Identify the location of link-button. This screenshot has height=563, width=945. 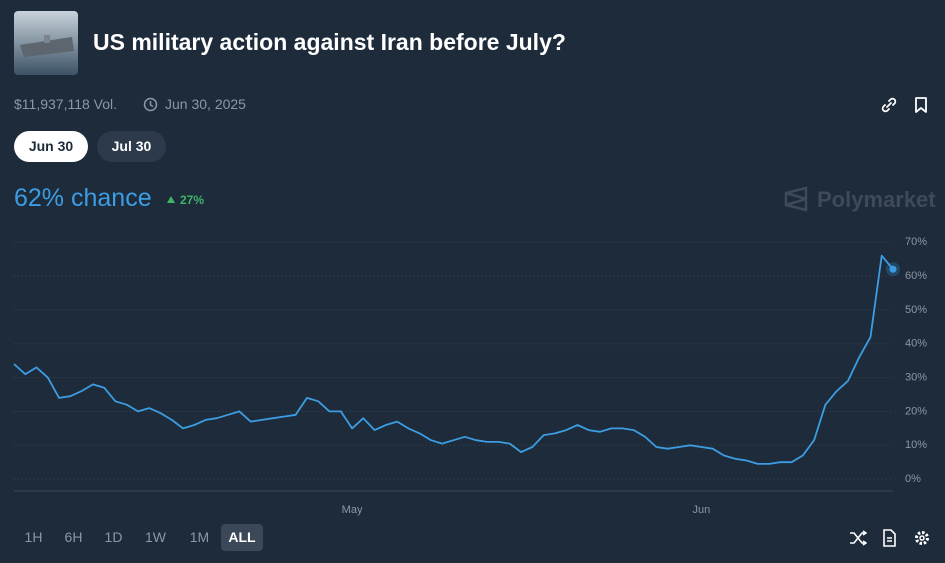
(889, 105).